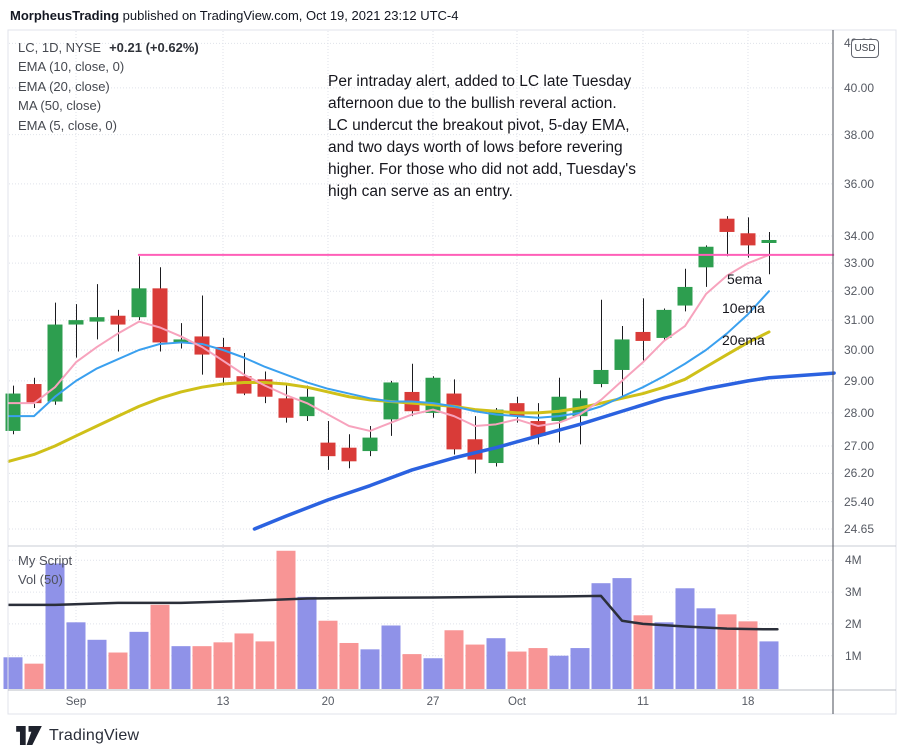 Image resolution: width=904 pixels, height=756 pixels. Describe the element at coordinates (859, 291) in the screenshot. I see `price-axis-label: 32.00` at that location.